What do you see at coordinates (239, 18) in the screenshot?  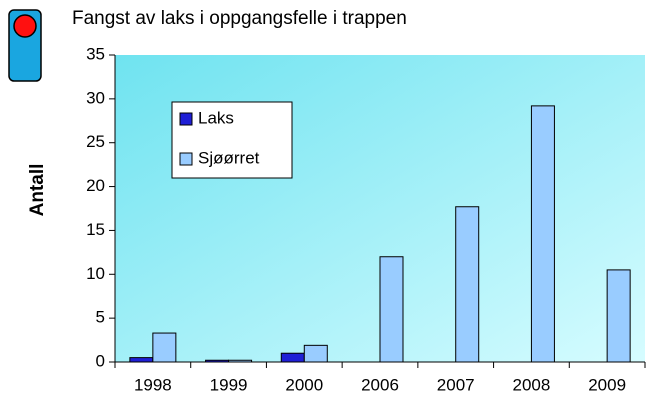 I see `chart-title: Fangst av laks i oppgangsfelle i trappen` at bounding box center [239, 18].